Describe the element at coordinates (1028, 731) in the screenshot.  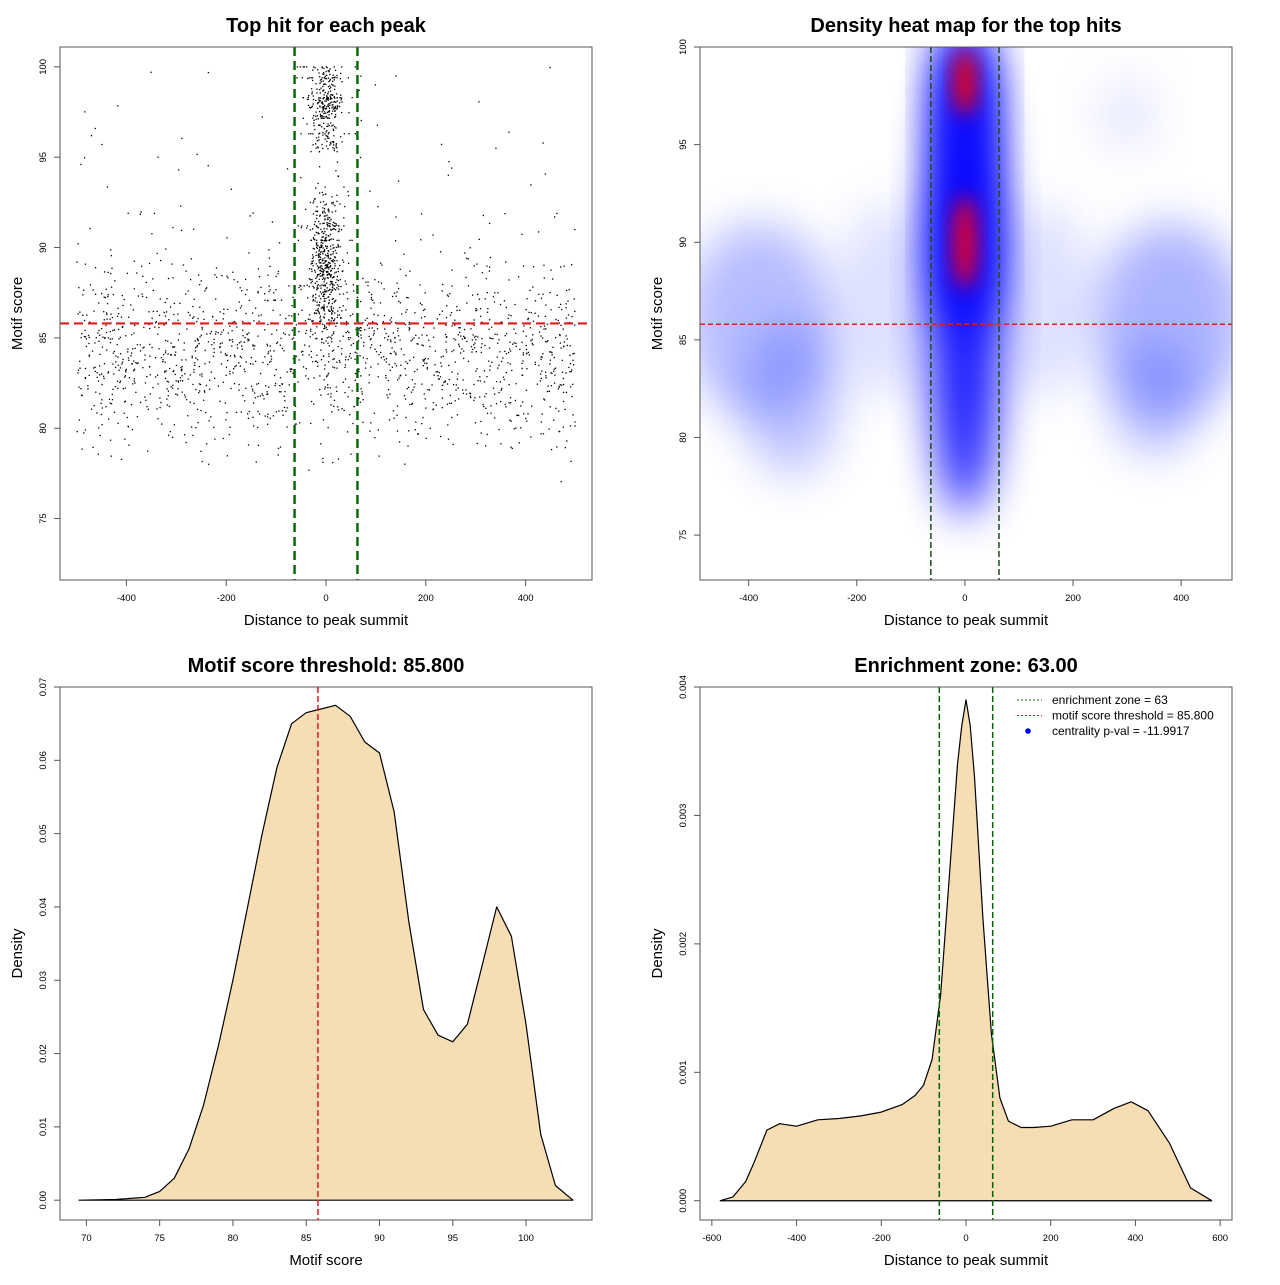
I see `legend-point-marker` at that location.